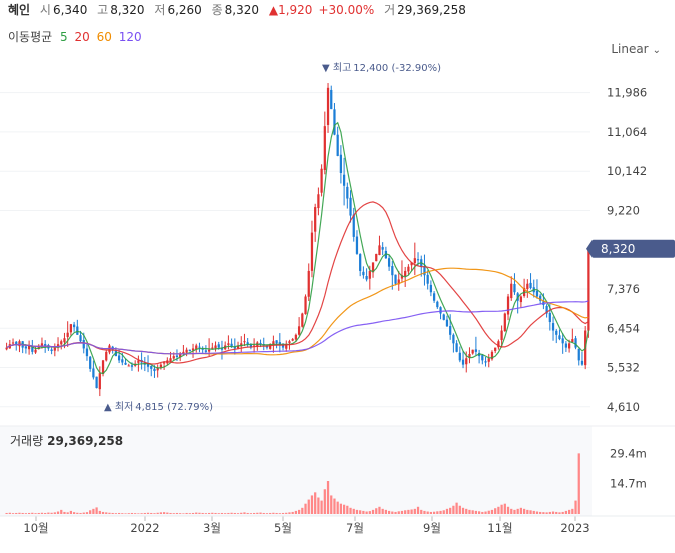 This screenshot has width=675, height=553. I want to click on volume-label: 거, so click(390, 10).